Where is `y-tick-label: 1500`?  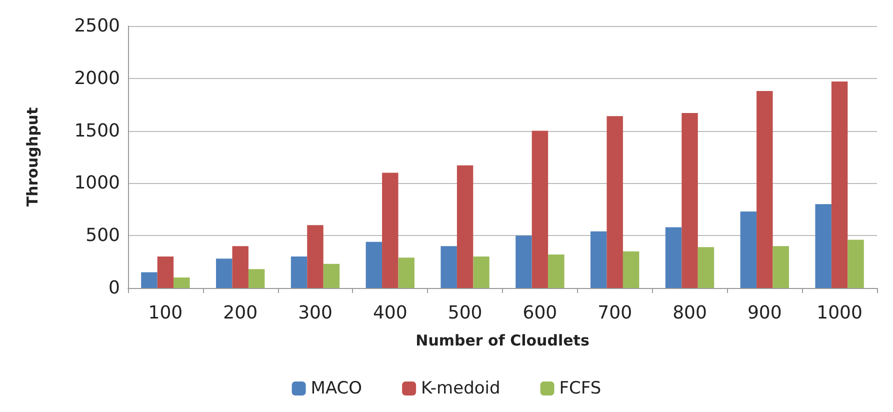 y-tick-label: 1500 is located at coordinates (97, 131).